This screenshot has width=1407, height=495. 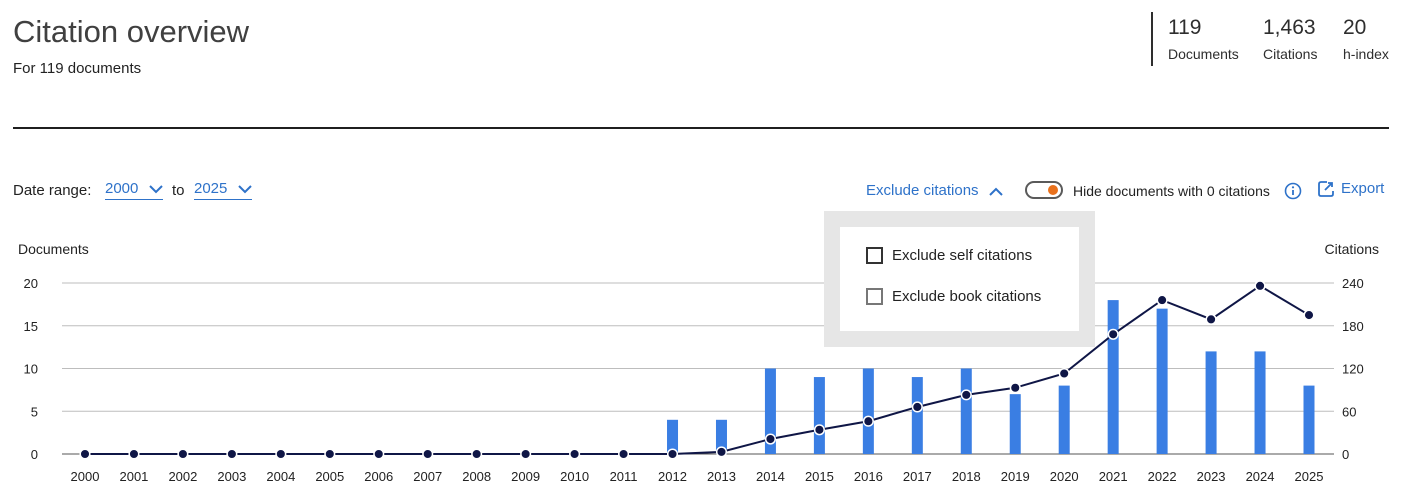 I want to click on x-tick-label: 2012, so click(x=672, y=476).